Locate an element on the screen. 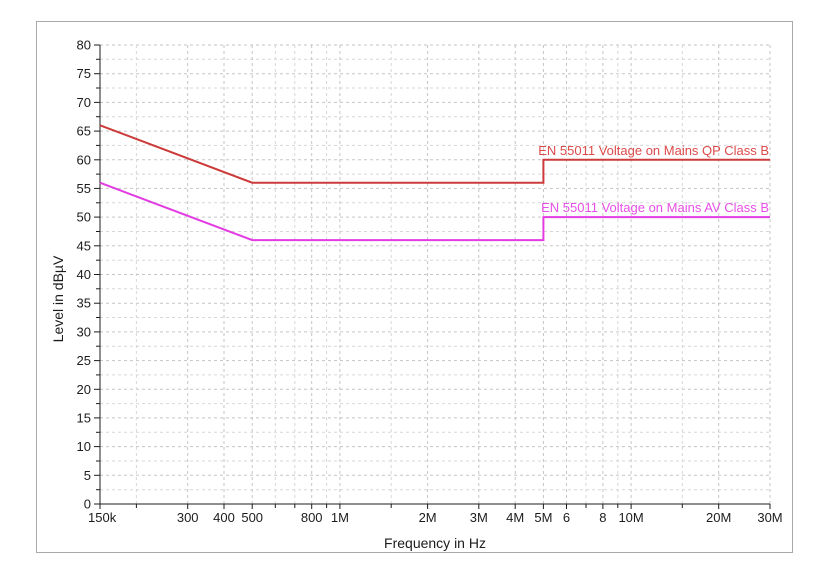 This screenshot has height=579, width=831. svg-text: 20M is located at coordinates (718, 517).